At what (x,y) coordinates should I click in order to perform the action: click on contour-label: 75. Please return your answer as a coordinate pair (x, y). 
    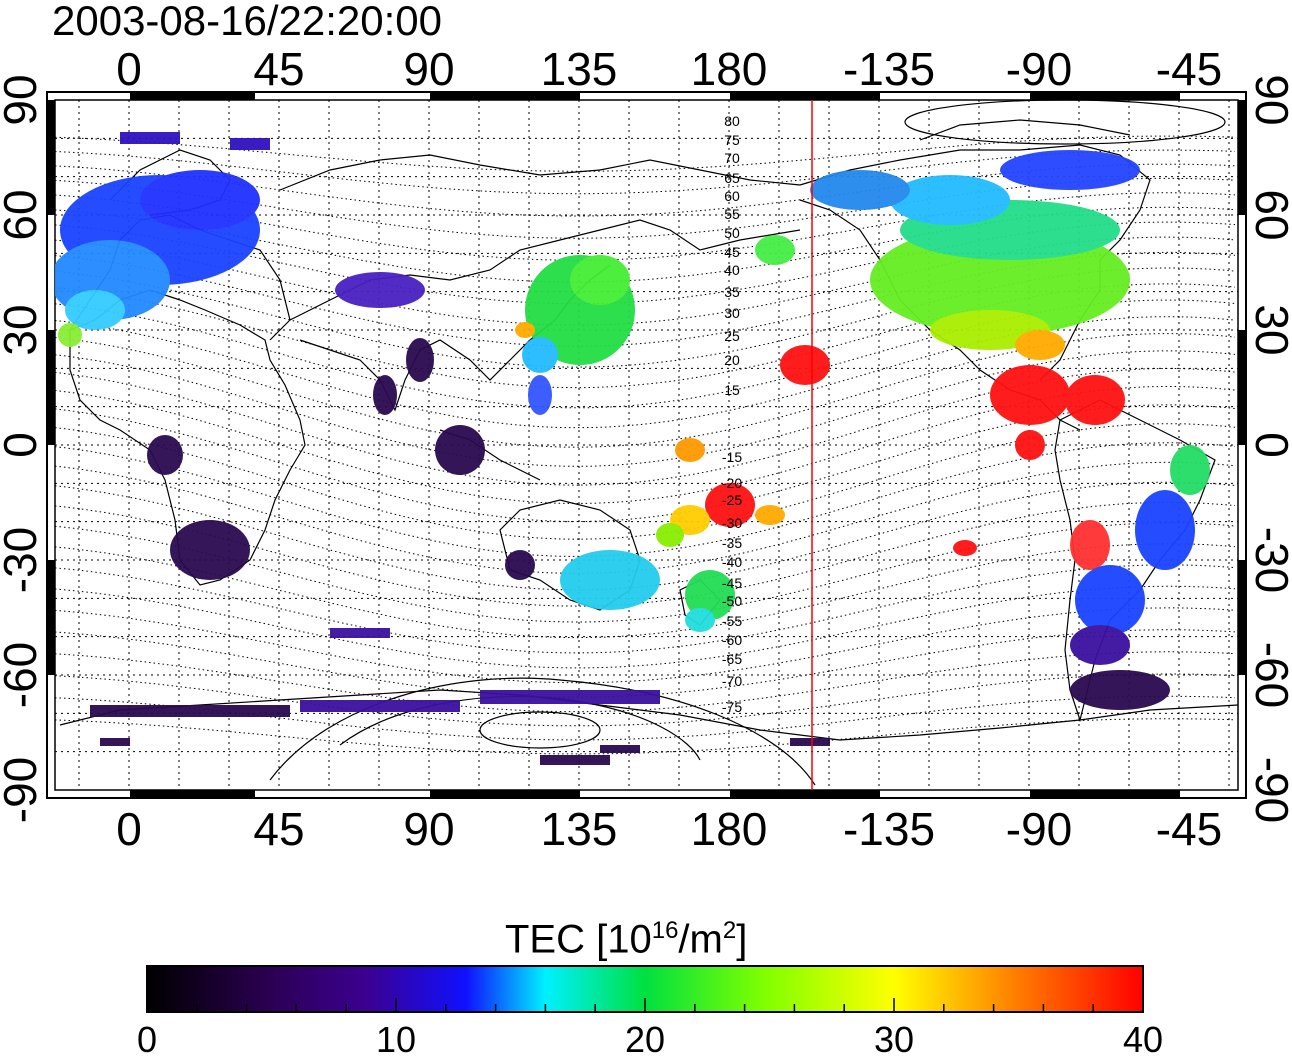
    Looking at the image, I should click on (732, 140).